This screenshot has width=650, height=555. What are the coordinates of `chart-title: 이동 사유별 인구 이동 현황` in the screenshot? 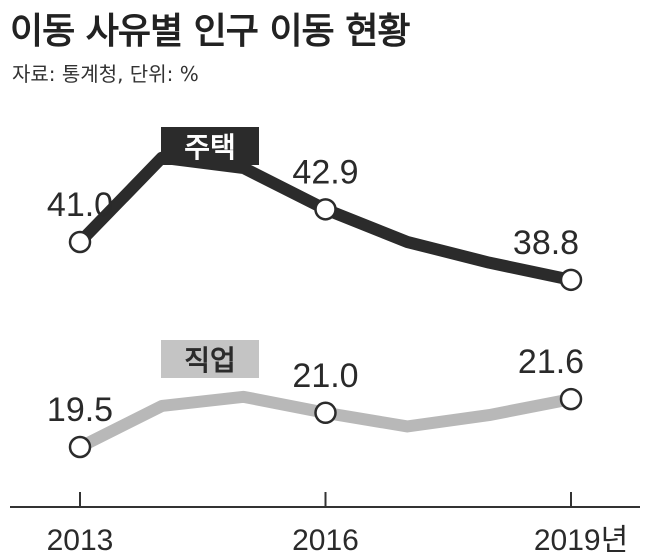 It's located at (210, 31).